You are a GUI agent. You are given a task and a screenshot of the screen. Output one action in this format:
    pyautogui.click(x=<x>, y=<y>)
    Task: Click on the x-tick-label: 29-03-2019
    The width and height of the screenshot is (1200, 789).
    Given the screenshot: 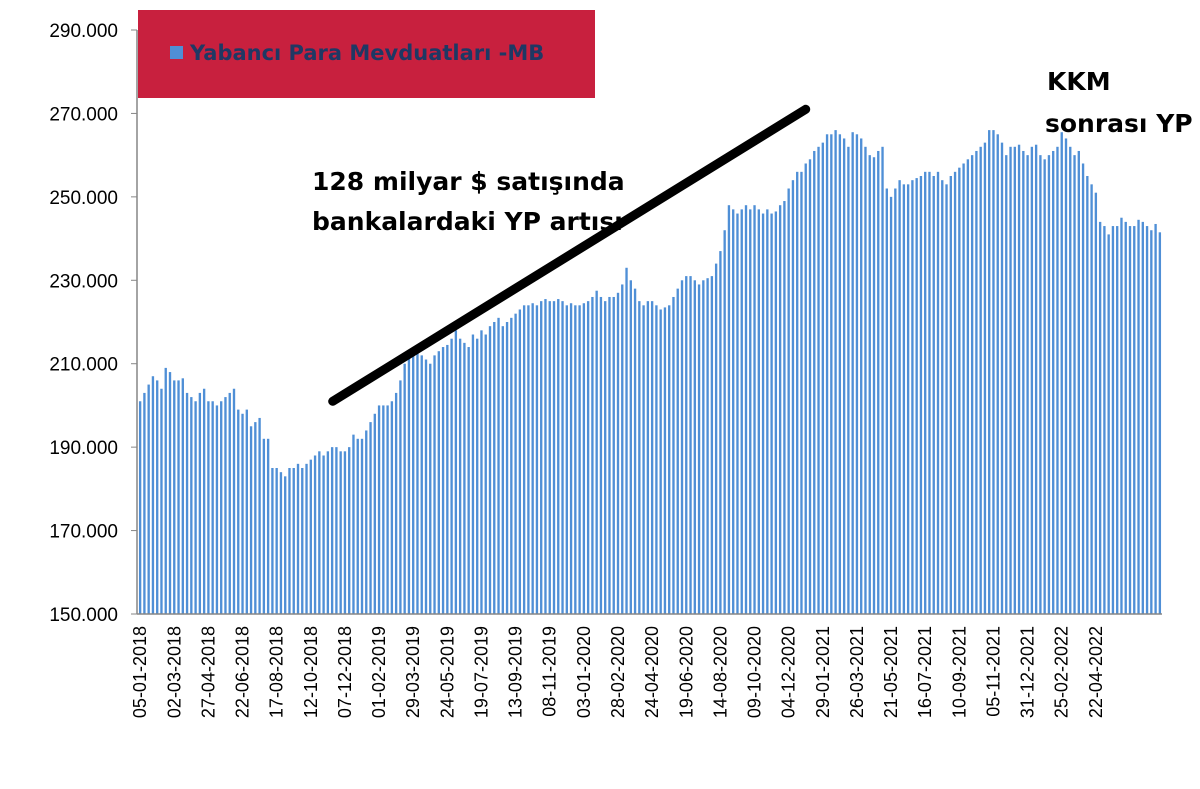 What is the action you would take?
    pyautogui.click(x=413, y=672)
    